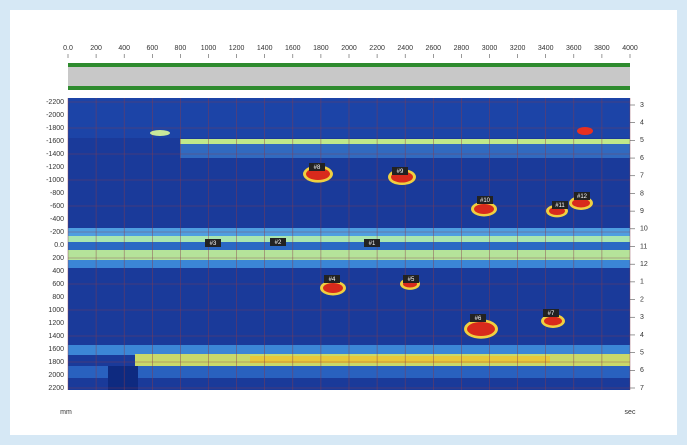  I want to click on defect-label: #2, so click(278, 243).